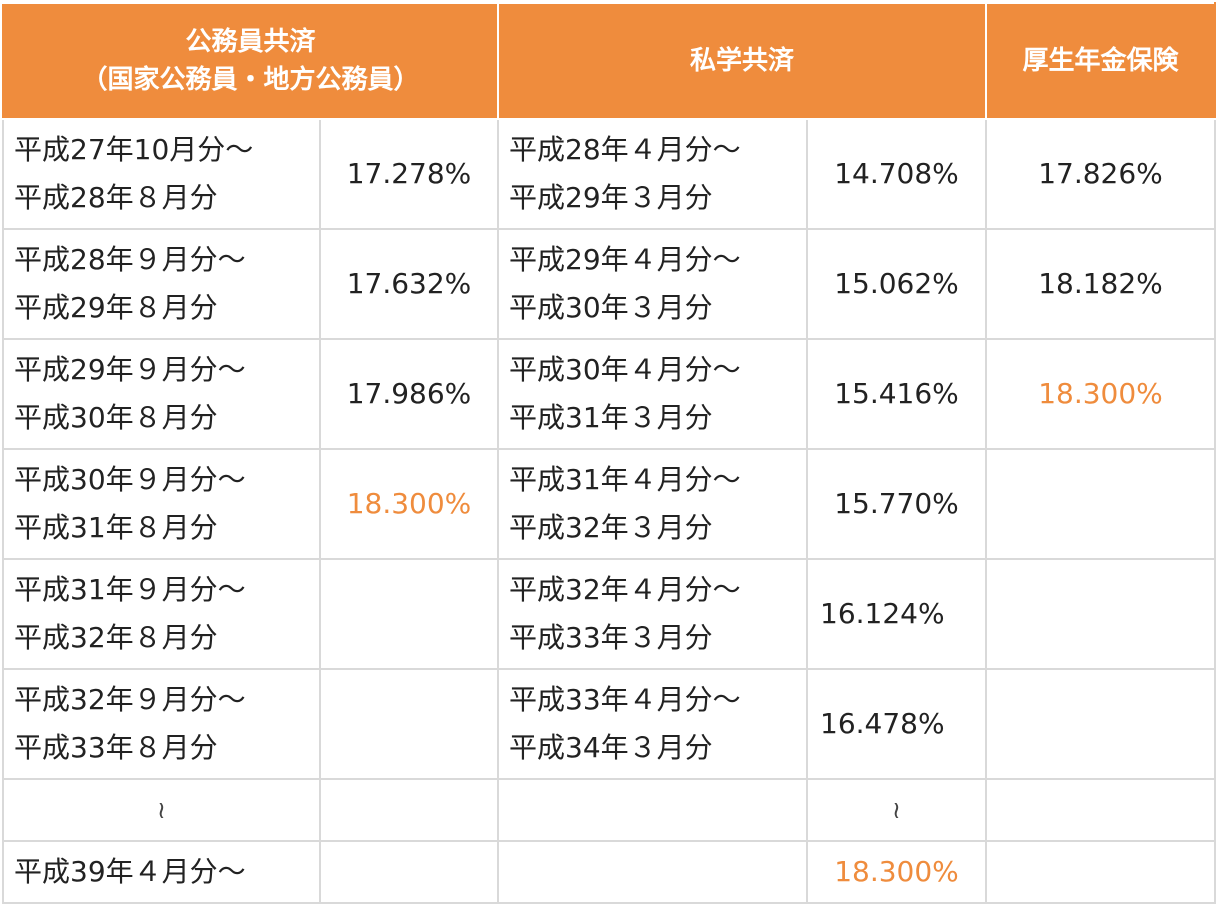 This screenshot has width=1218, height=906. I want to click on koumuin-period-end: 平成29年８月分, so click(116, 307).